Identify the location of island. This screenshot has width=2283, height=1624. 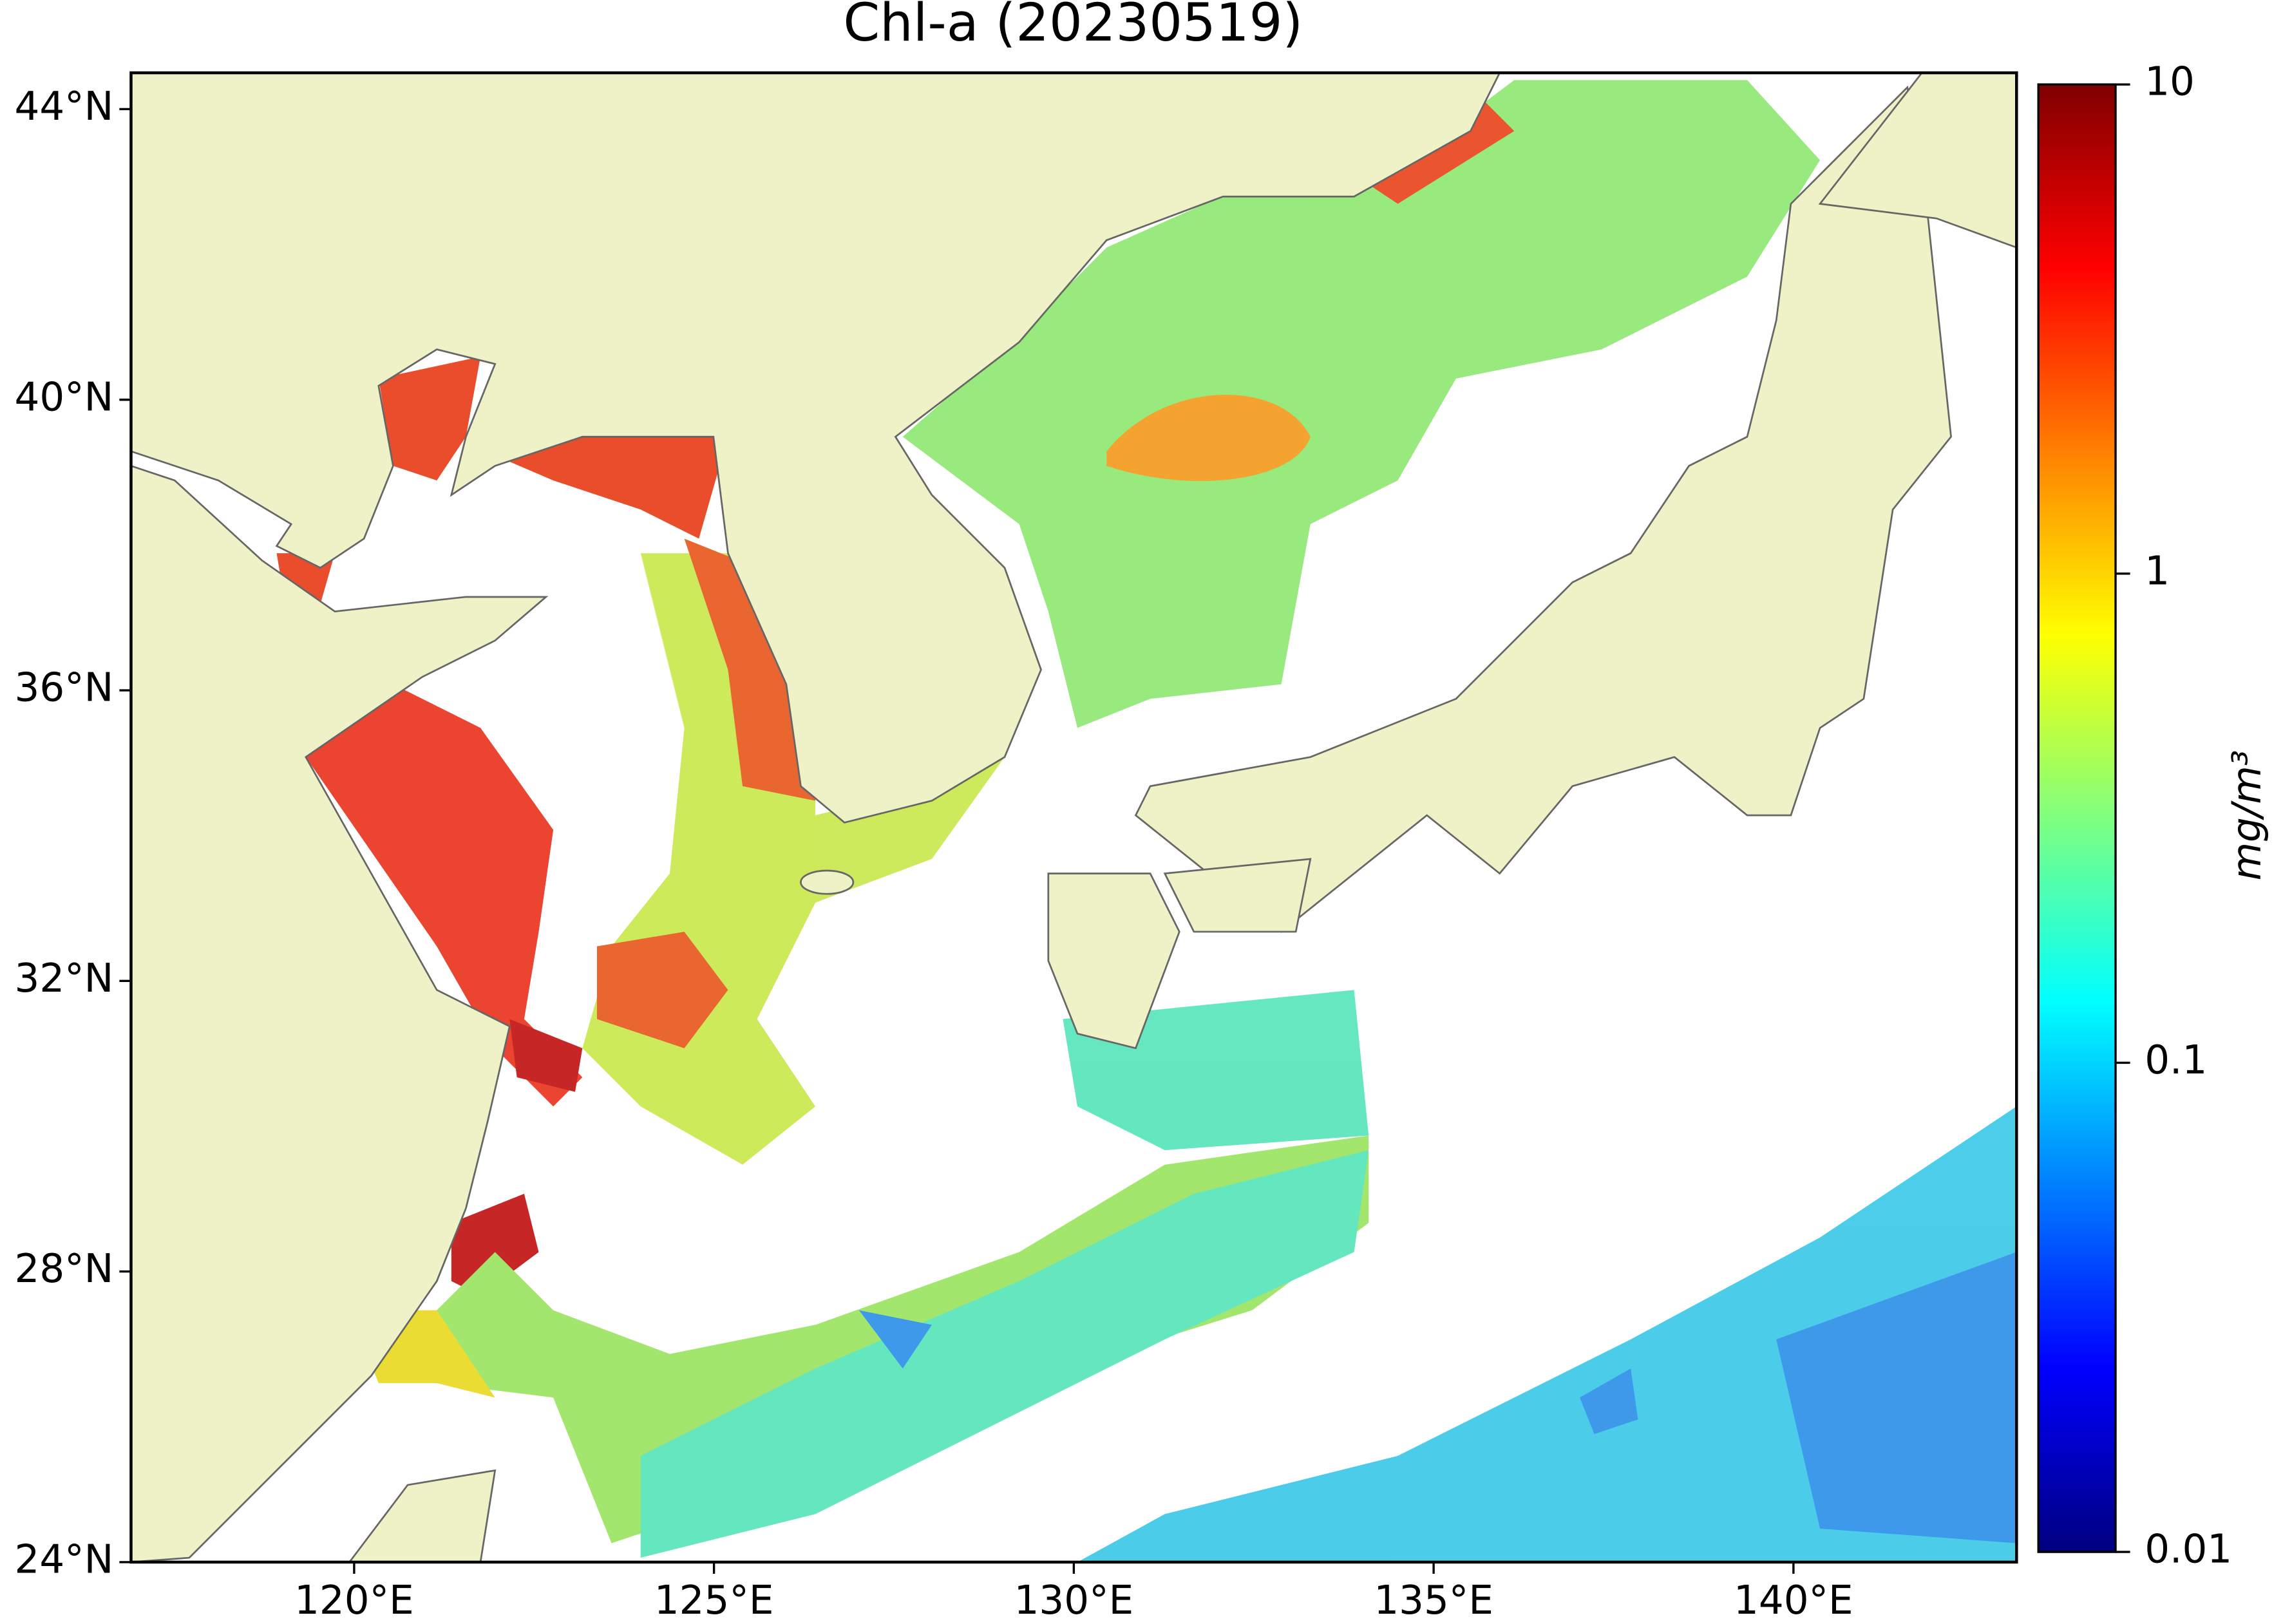
(827, 882).